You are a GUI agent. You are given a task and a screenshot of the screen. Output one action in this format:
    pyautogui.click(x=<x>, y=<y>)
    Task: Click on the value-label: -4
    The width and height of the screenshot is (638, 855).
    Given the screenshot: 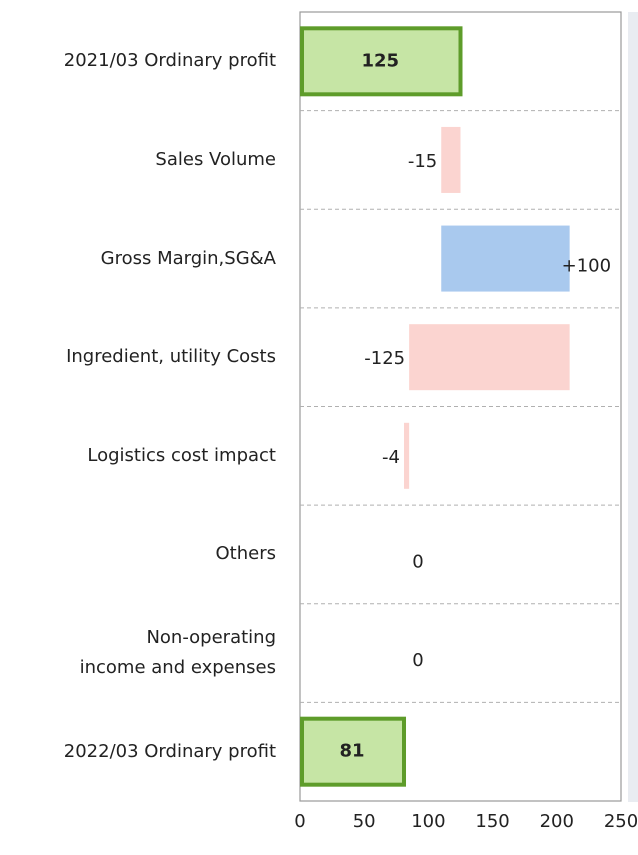 What is the action you would take?
    pyautogui.click(x=391, y=457)
    